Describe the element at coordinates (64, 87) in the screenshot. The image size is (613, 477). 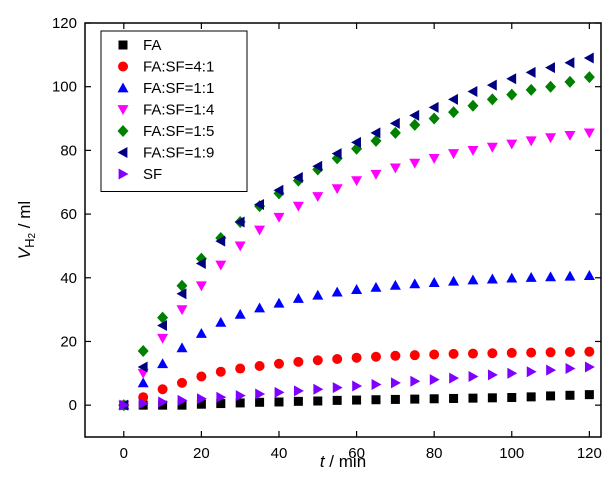
I see `y-tick-label: 100` at that location.